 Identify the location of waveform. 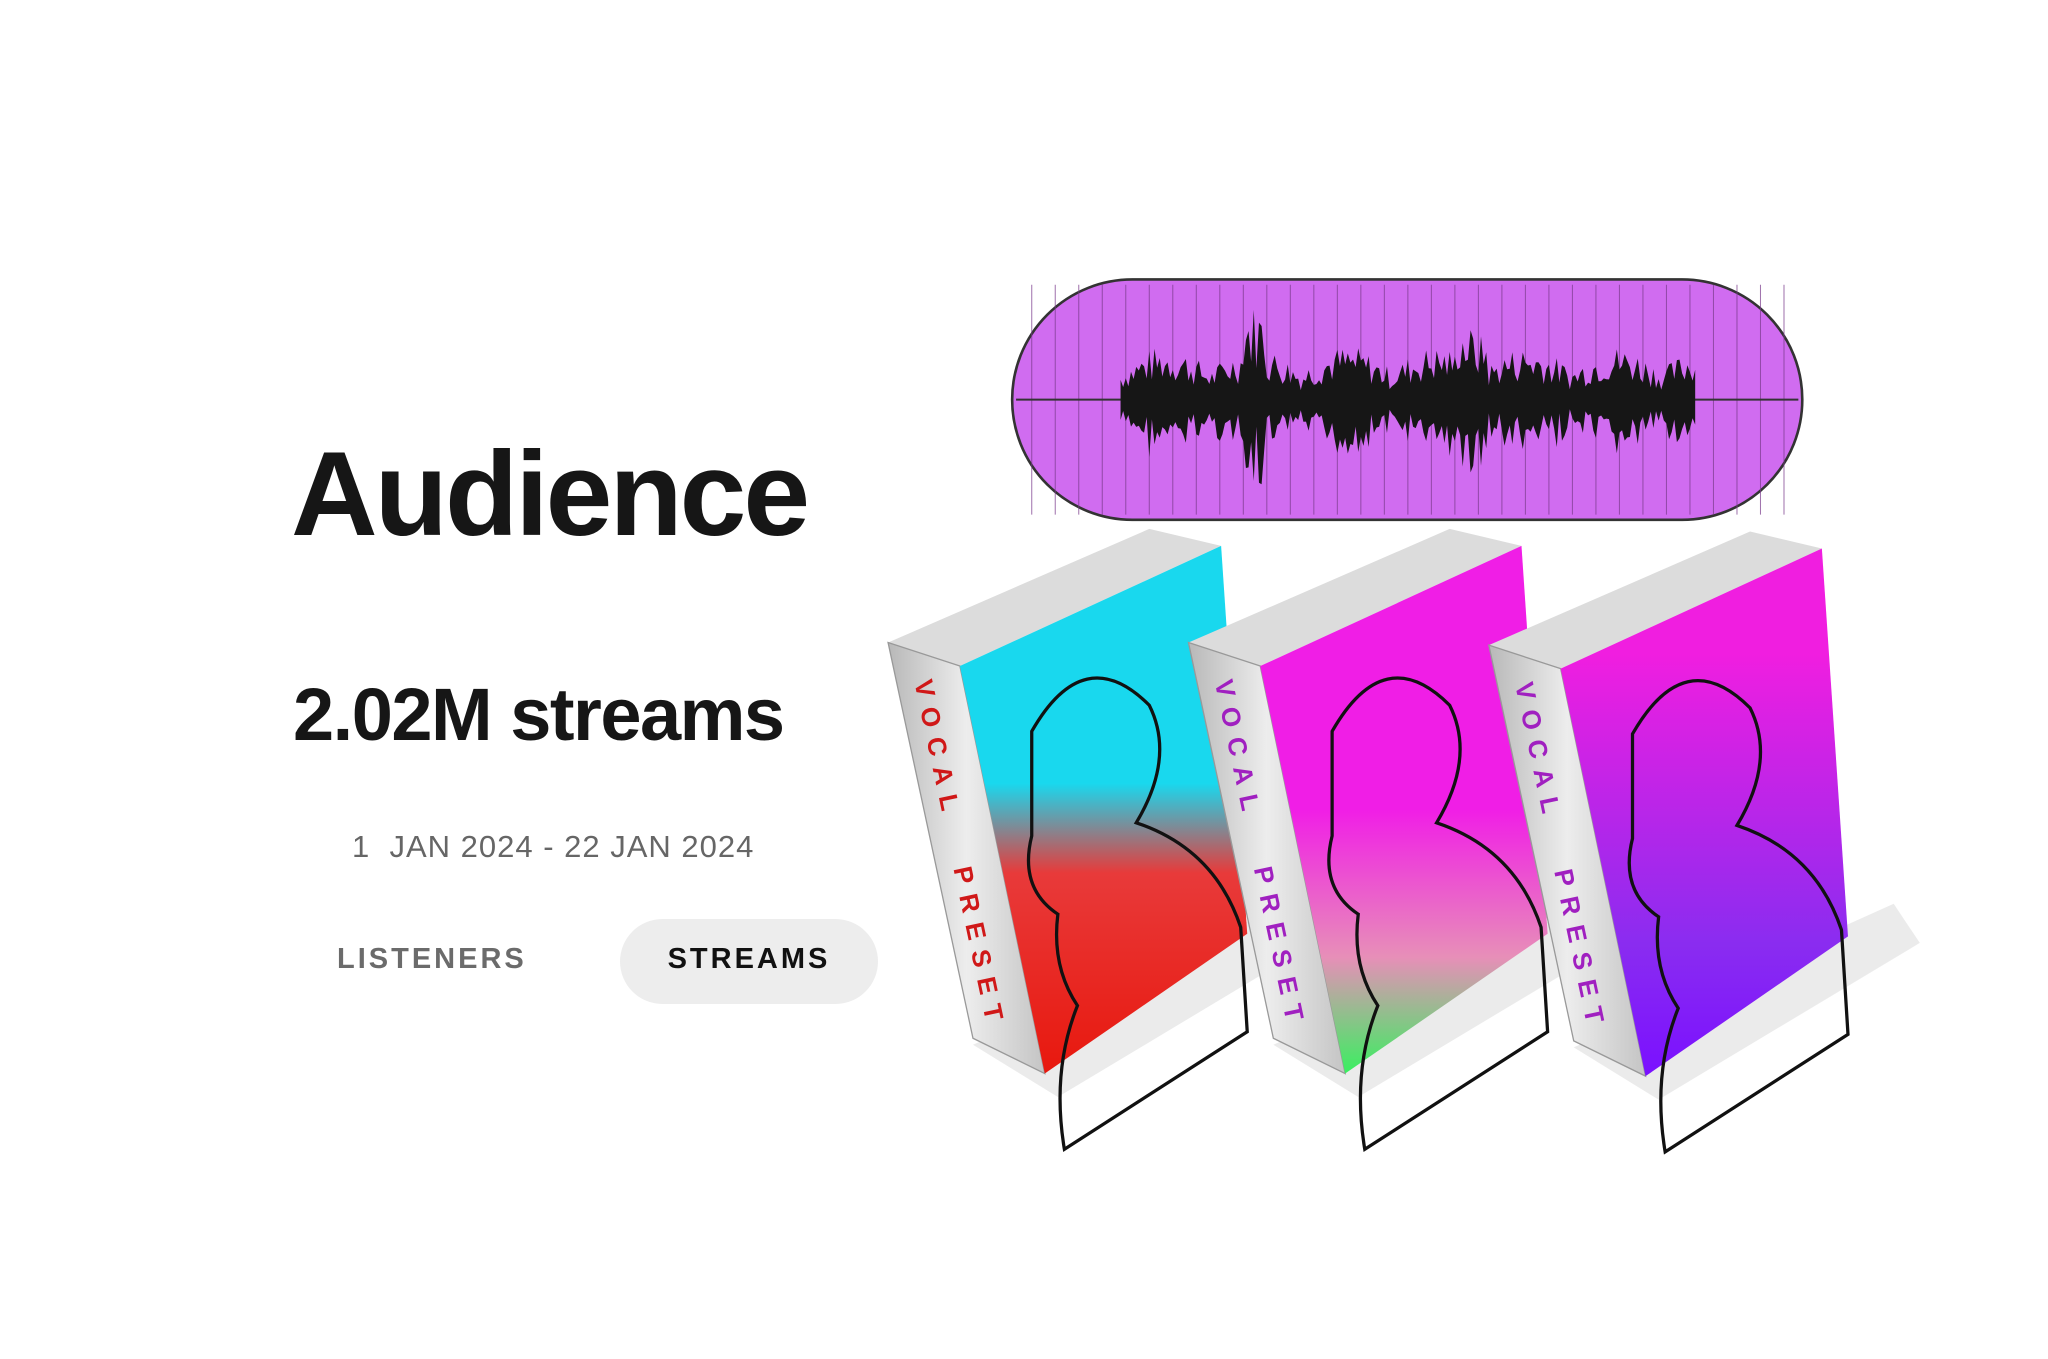
(1408, 397).